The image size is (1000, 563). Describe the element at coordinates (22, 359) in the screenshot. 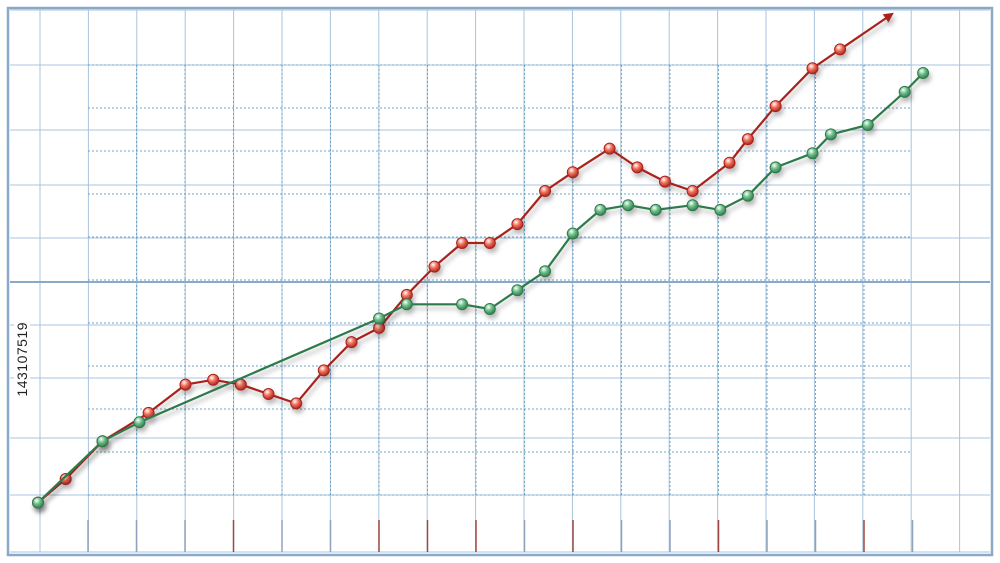

I see `stock-id-watermark: 143107519` at that location.